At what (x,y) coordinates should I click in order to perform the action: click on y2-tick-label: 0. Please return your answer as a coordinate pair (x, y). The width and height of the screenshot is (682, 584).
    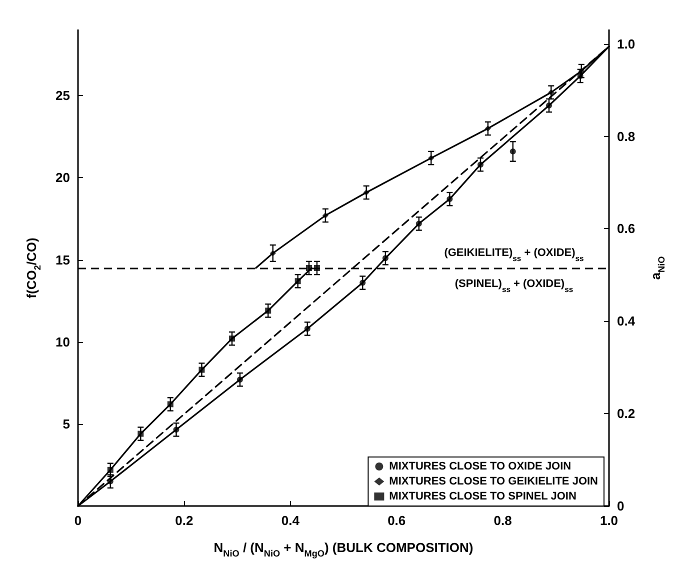
    Looking at the image, I should click on (620, 506).